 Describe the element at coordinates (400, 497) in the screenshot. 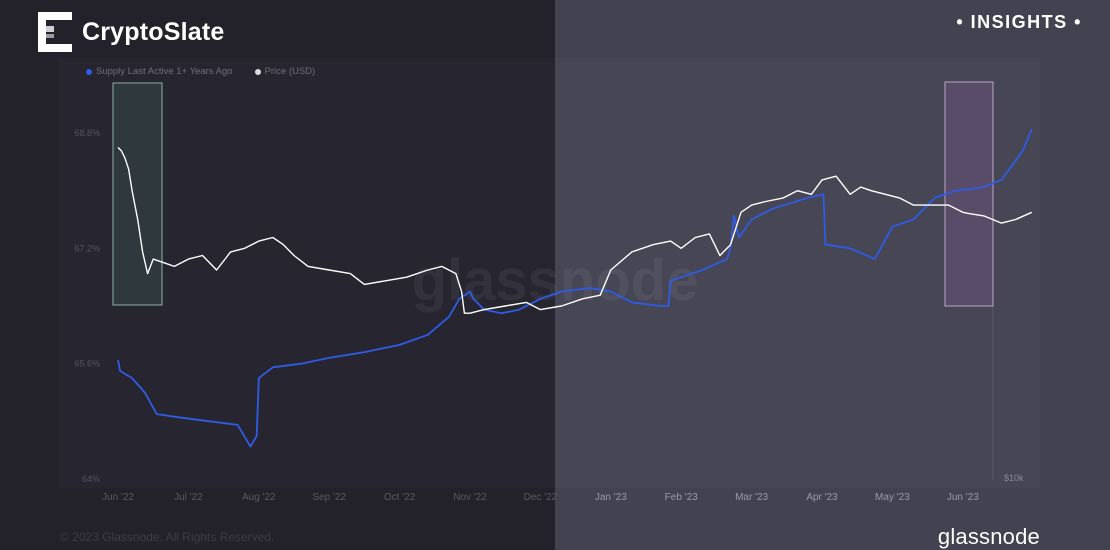

I see `x-tick-label: Oct '22` at that location.